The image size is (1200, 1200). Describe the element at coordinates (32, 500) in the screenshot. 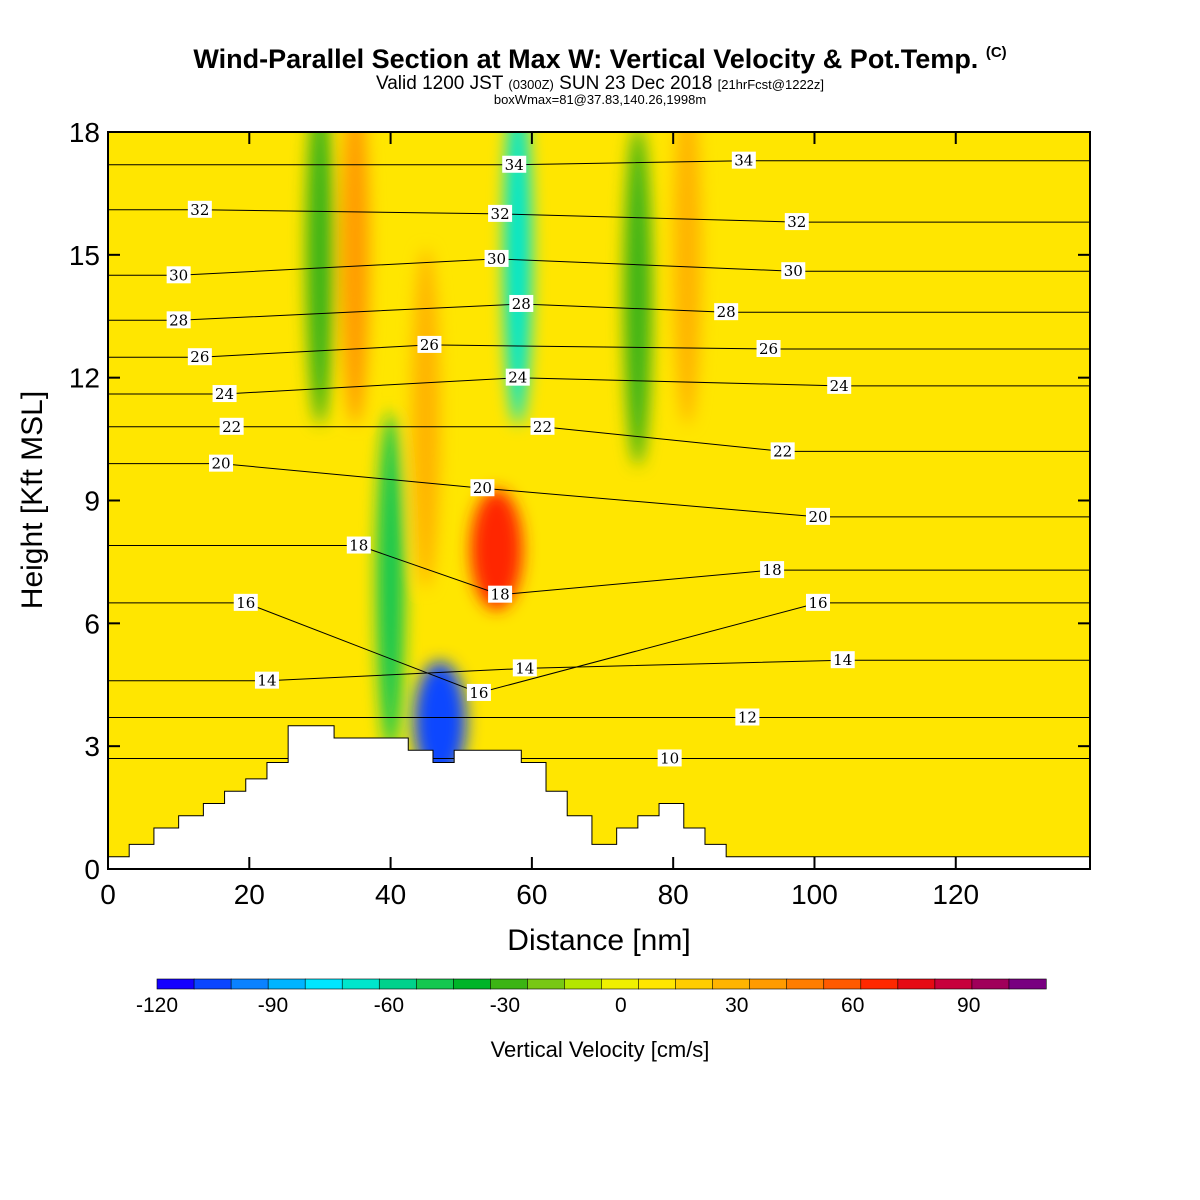

I see `y-axis-title: Height [Kft MSL]` at that location.